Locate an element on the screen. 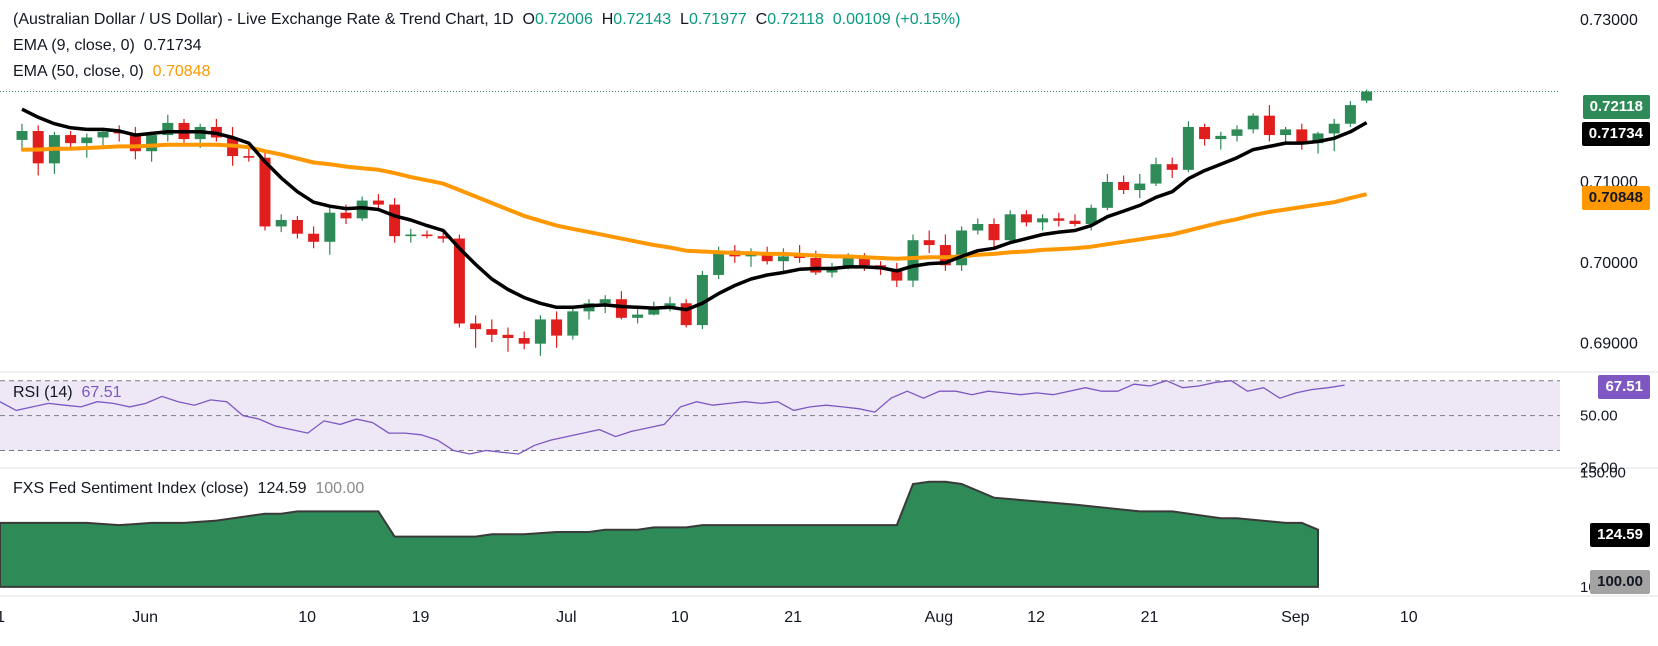 The height and width of the screenshot is (646, 1658). rsi-pane is located at coordinates (780, 417).